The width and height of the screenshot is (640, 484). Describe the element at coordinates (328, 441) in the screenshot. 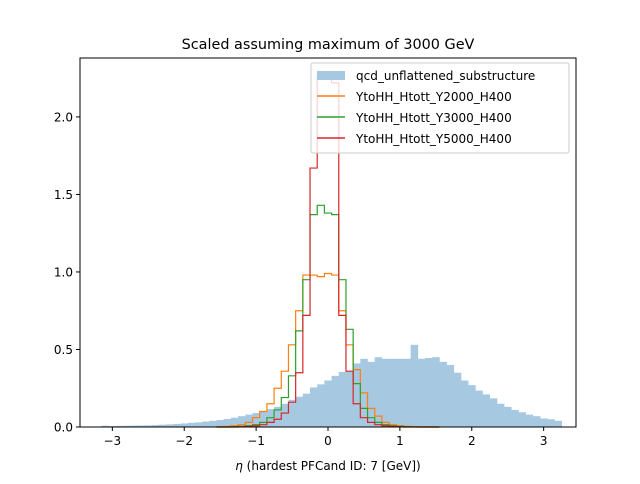

I see `x-tick-label: 0` at that location.